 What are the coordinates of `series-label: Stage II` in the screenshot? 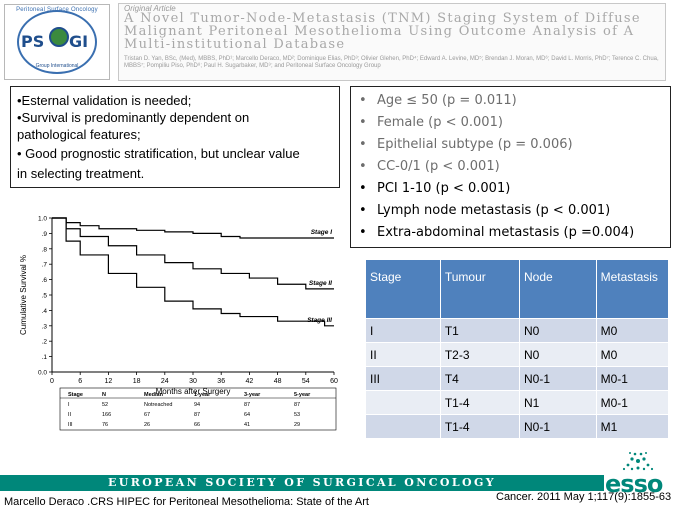 It's located at (320, 283).